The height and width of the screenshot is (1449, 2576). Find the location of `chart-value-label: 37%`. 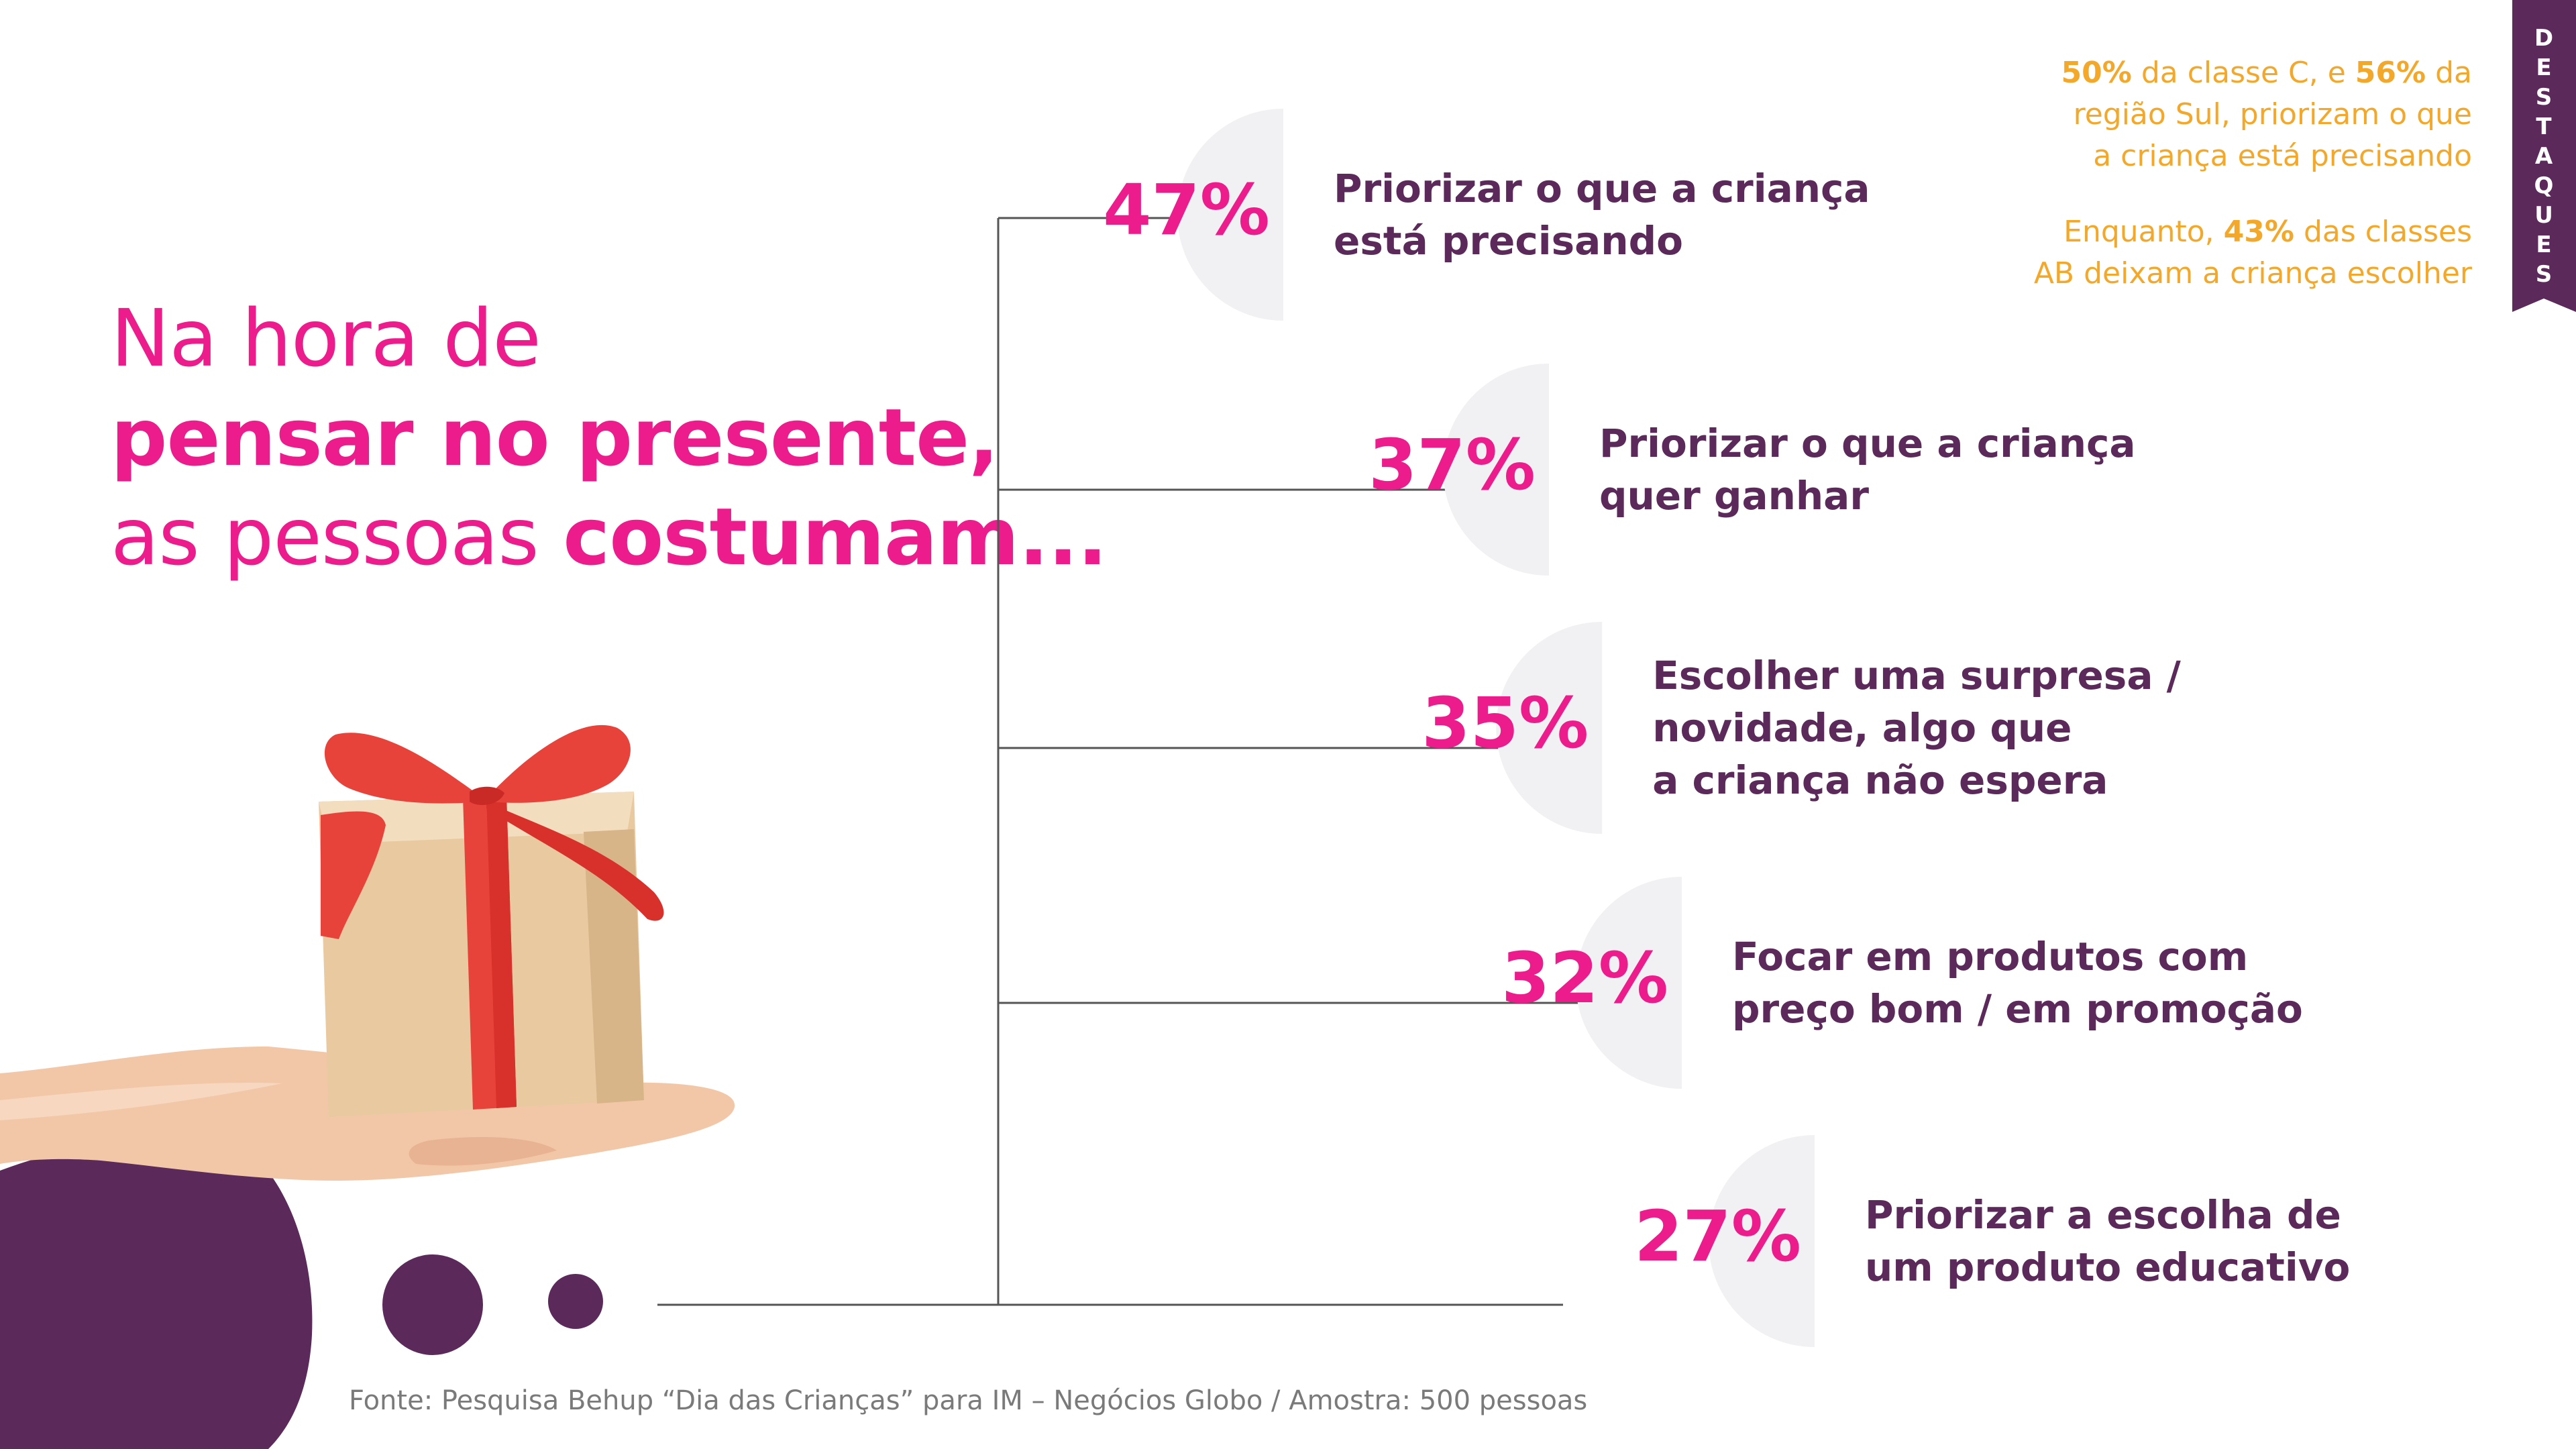

chart-value-label: 37% is located at coordinates (1452, 465).